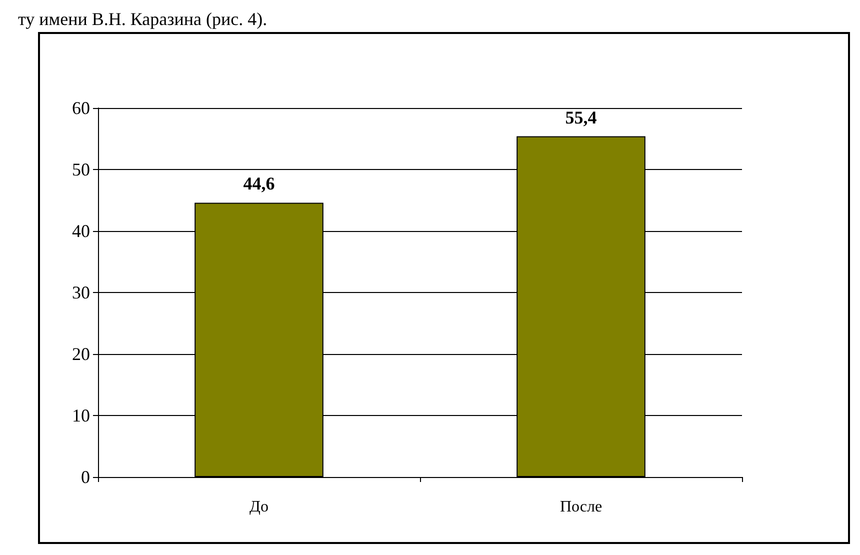 The image size is (860, 555). Describe the element at coordinates (81, 108) in the screenshot. I see `y-tick-label: 60` at that location.